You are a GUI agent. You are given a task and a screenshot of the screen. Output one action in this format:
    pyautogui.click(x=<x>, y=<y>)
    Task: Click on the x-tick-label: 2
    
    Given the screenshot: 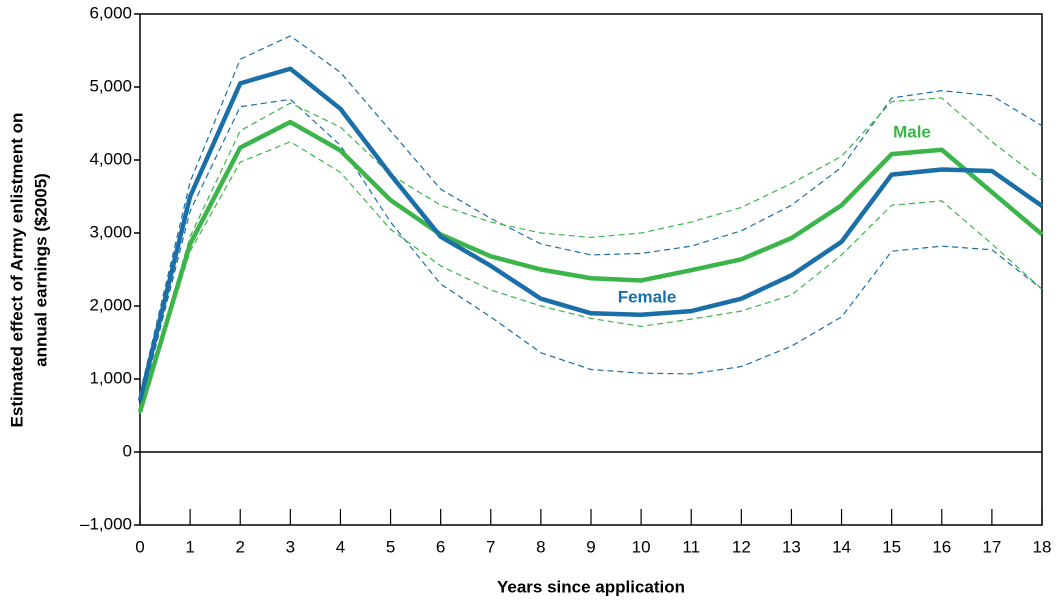 What is the action you would take?
    pyautogui.click(x=239, y=546)
    